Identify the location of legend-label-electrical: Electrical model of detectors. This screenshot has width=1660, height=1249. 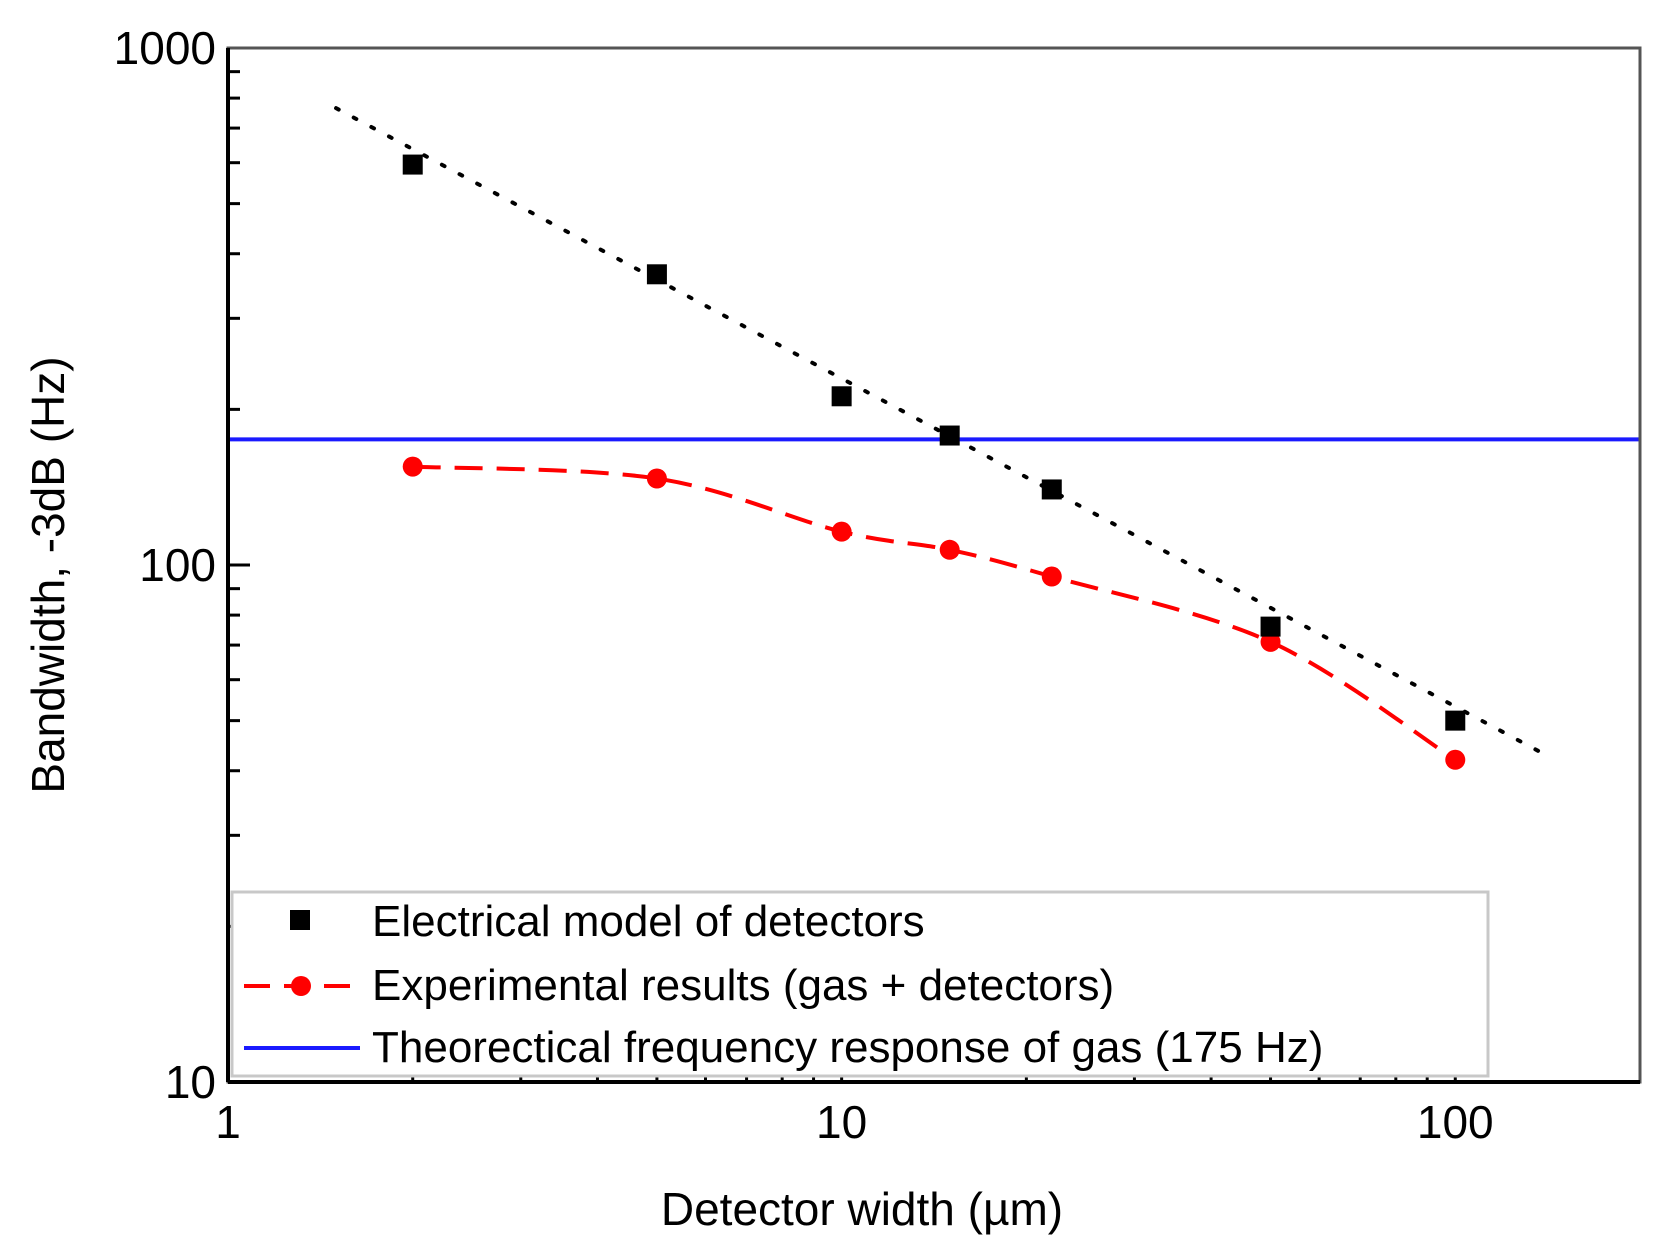
(648, 921).